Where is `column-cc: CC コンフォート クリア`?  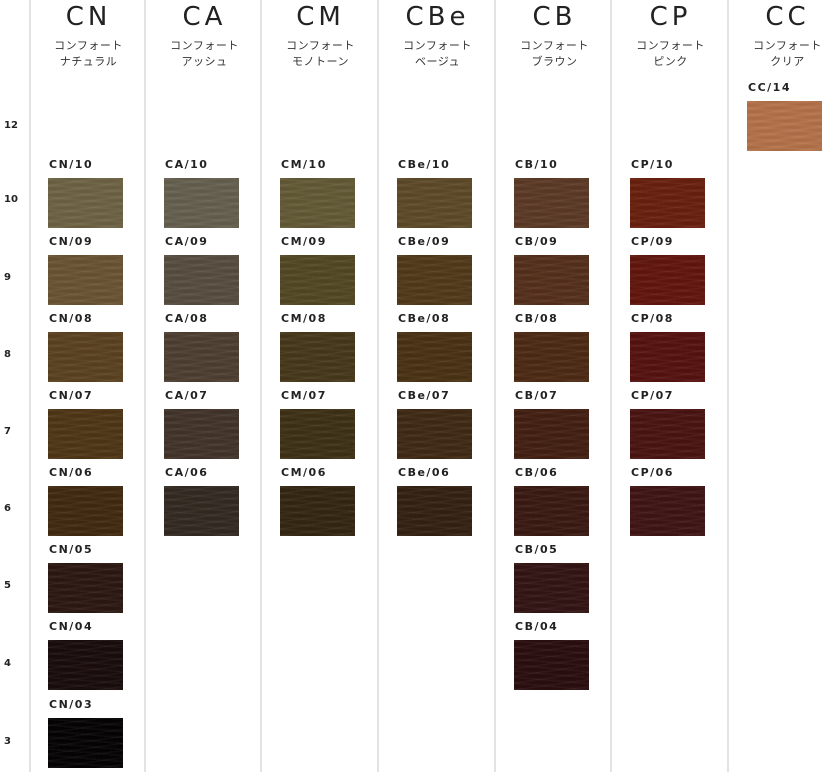 column-cc: CC コンフォート クリア is located at coordinates (777, 386).